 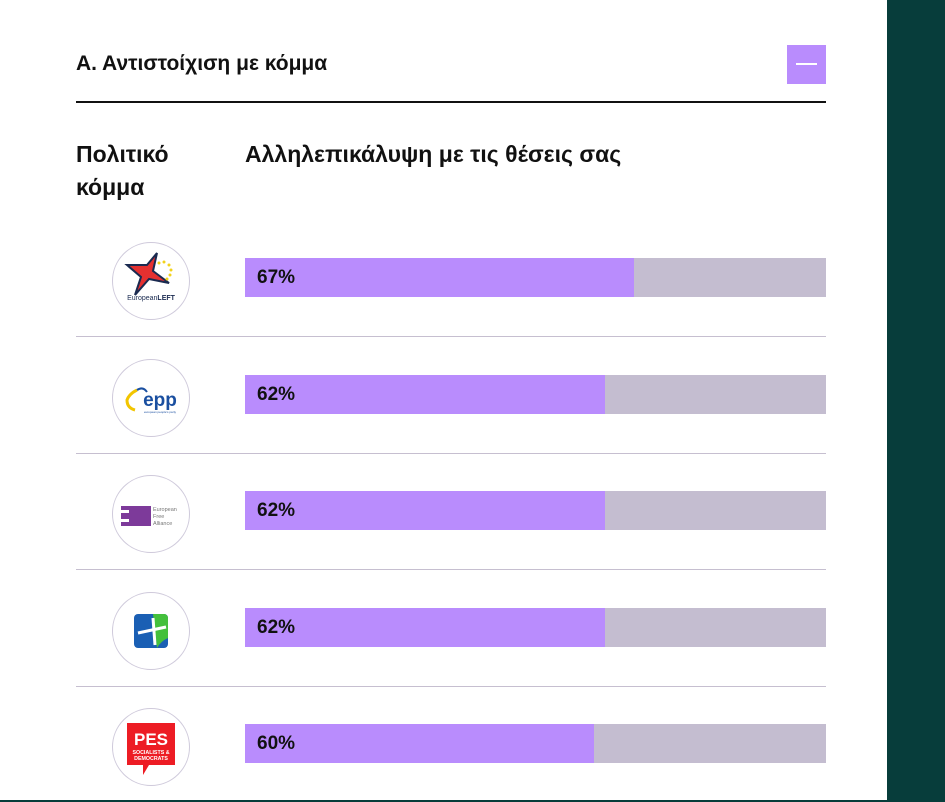 What do you see at coordinates (151, 759) in the screenshot?
I see `svg-text: DEMOCRATS` at bounding box center [151, 759].